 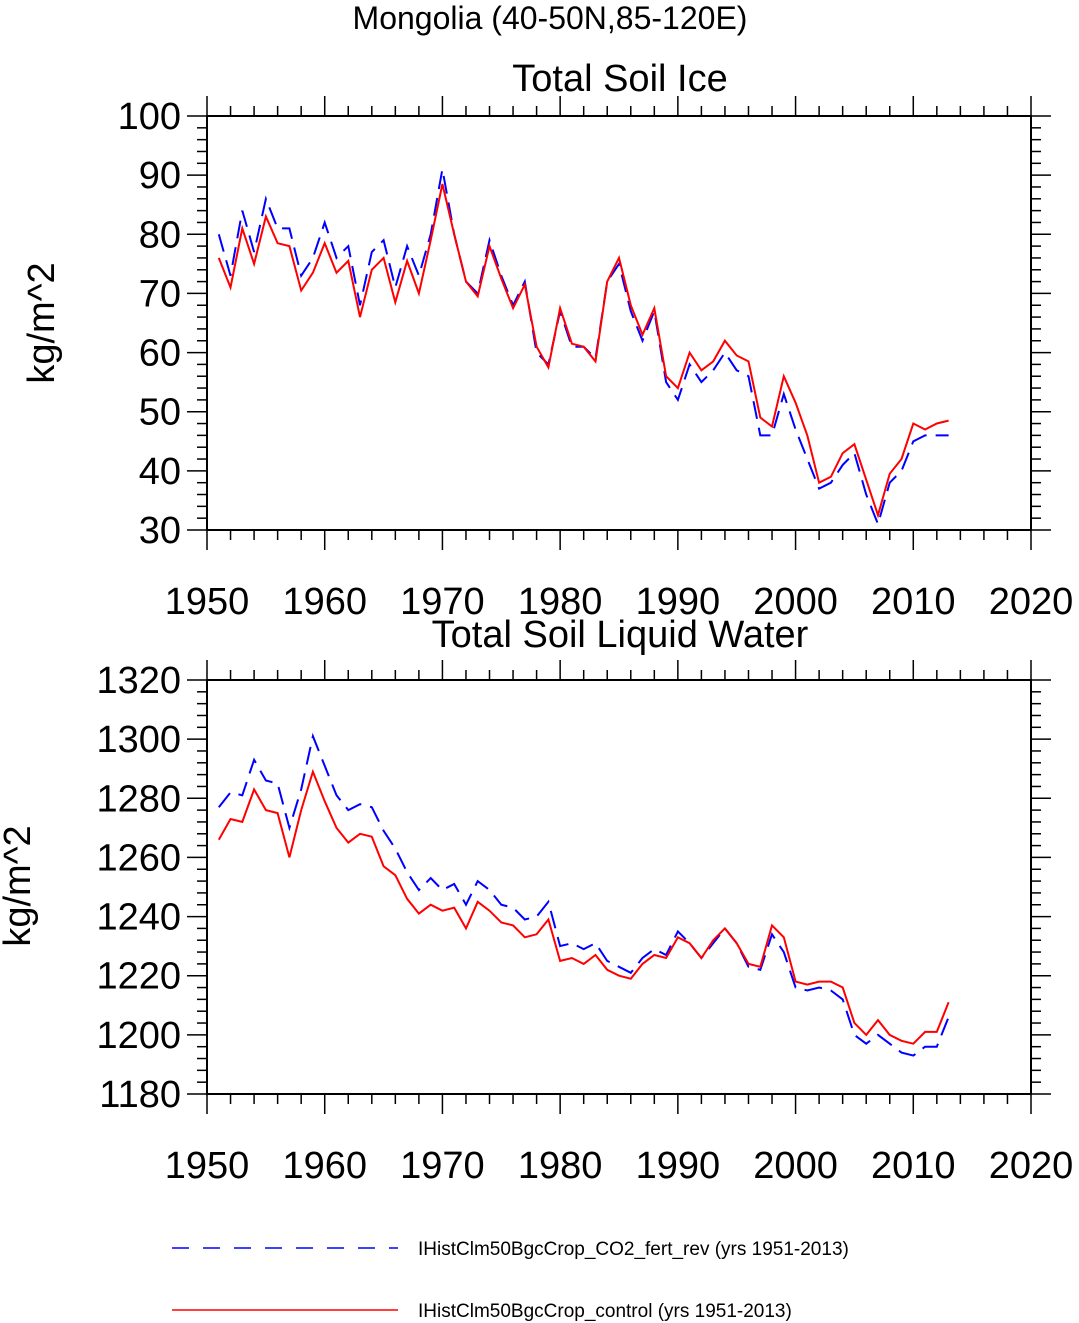 I want to click on y-tick-label: 1200, so click(x=138, y=1036).